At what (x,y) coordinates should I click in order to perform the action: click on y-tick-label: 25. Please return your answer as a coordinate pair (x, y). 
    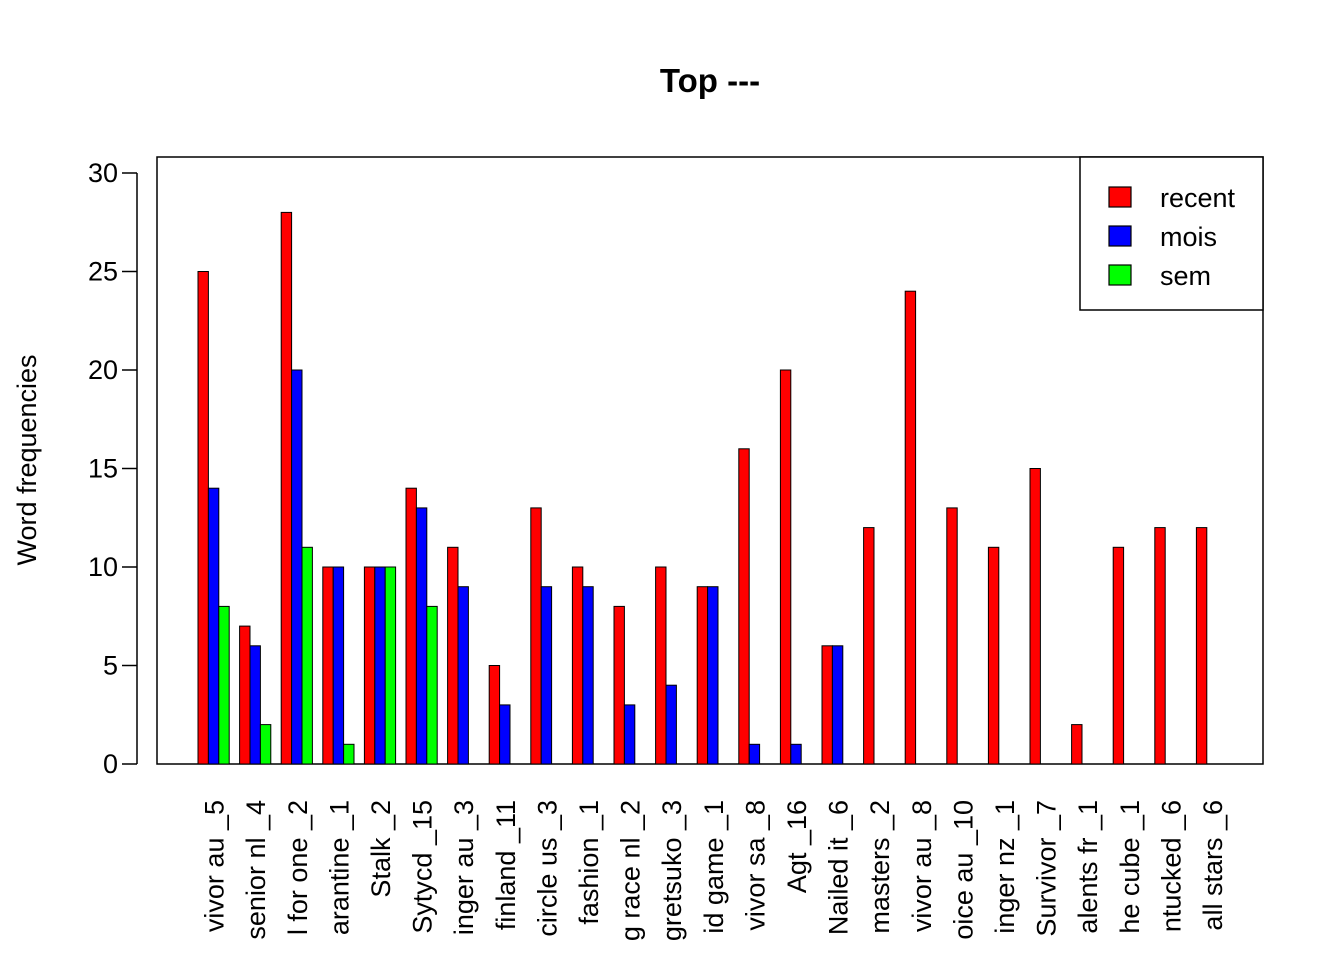
    Looking at the image, I should click on (103, 272).